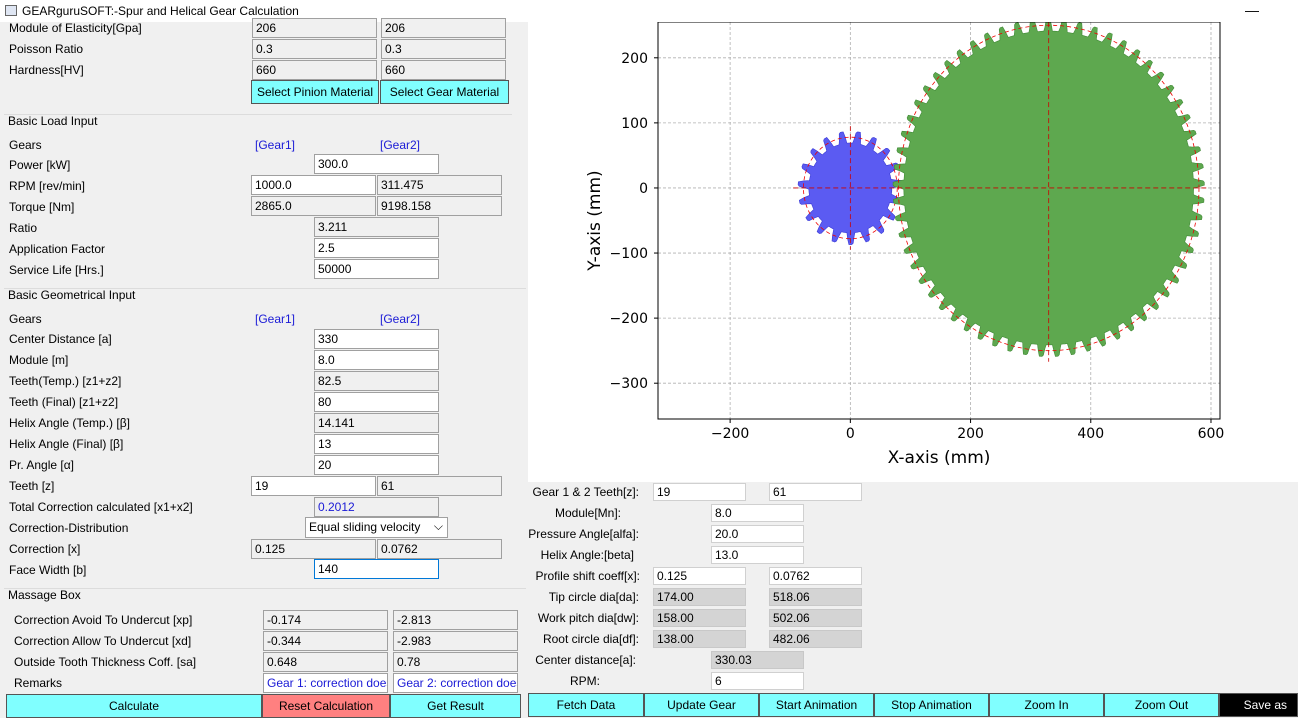  I want to click on teeth-temp-field: 82.5, so click(376, 381).